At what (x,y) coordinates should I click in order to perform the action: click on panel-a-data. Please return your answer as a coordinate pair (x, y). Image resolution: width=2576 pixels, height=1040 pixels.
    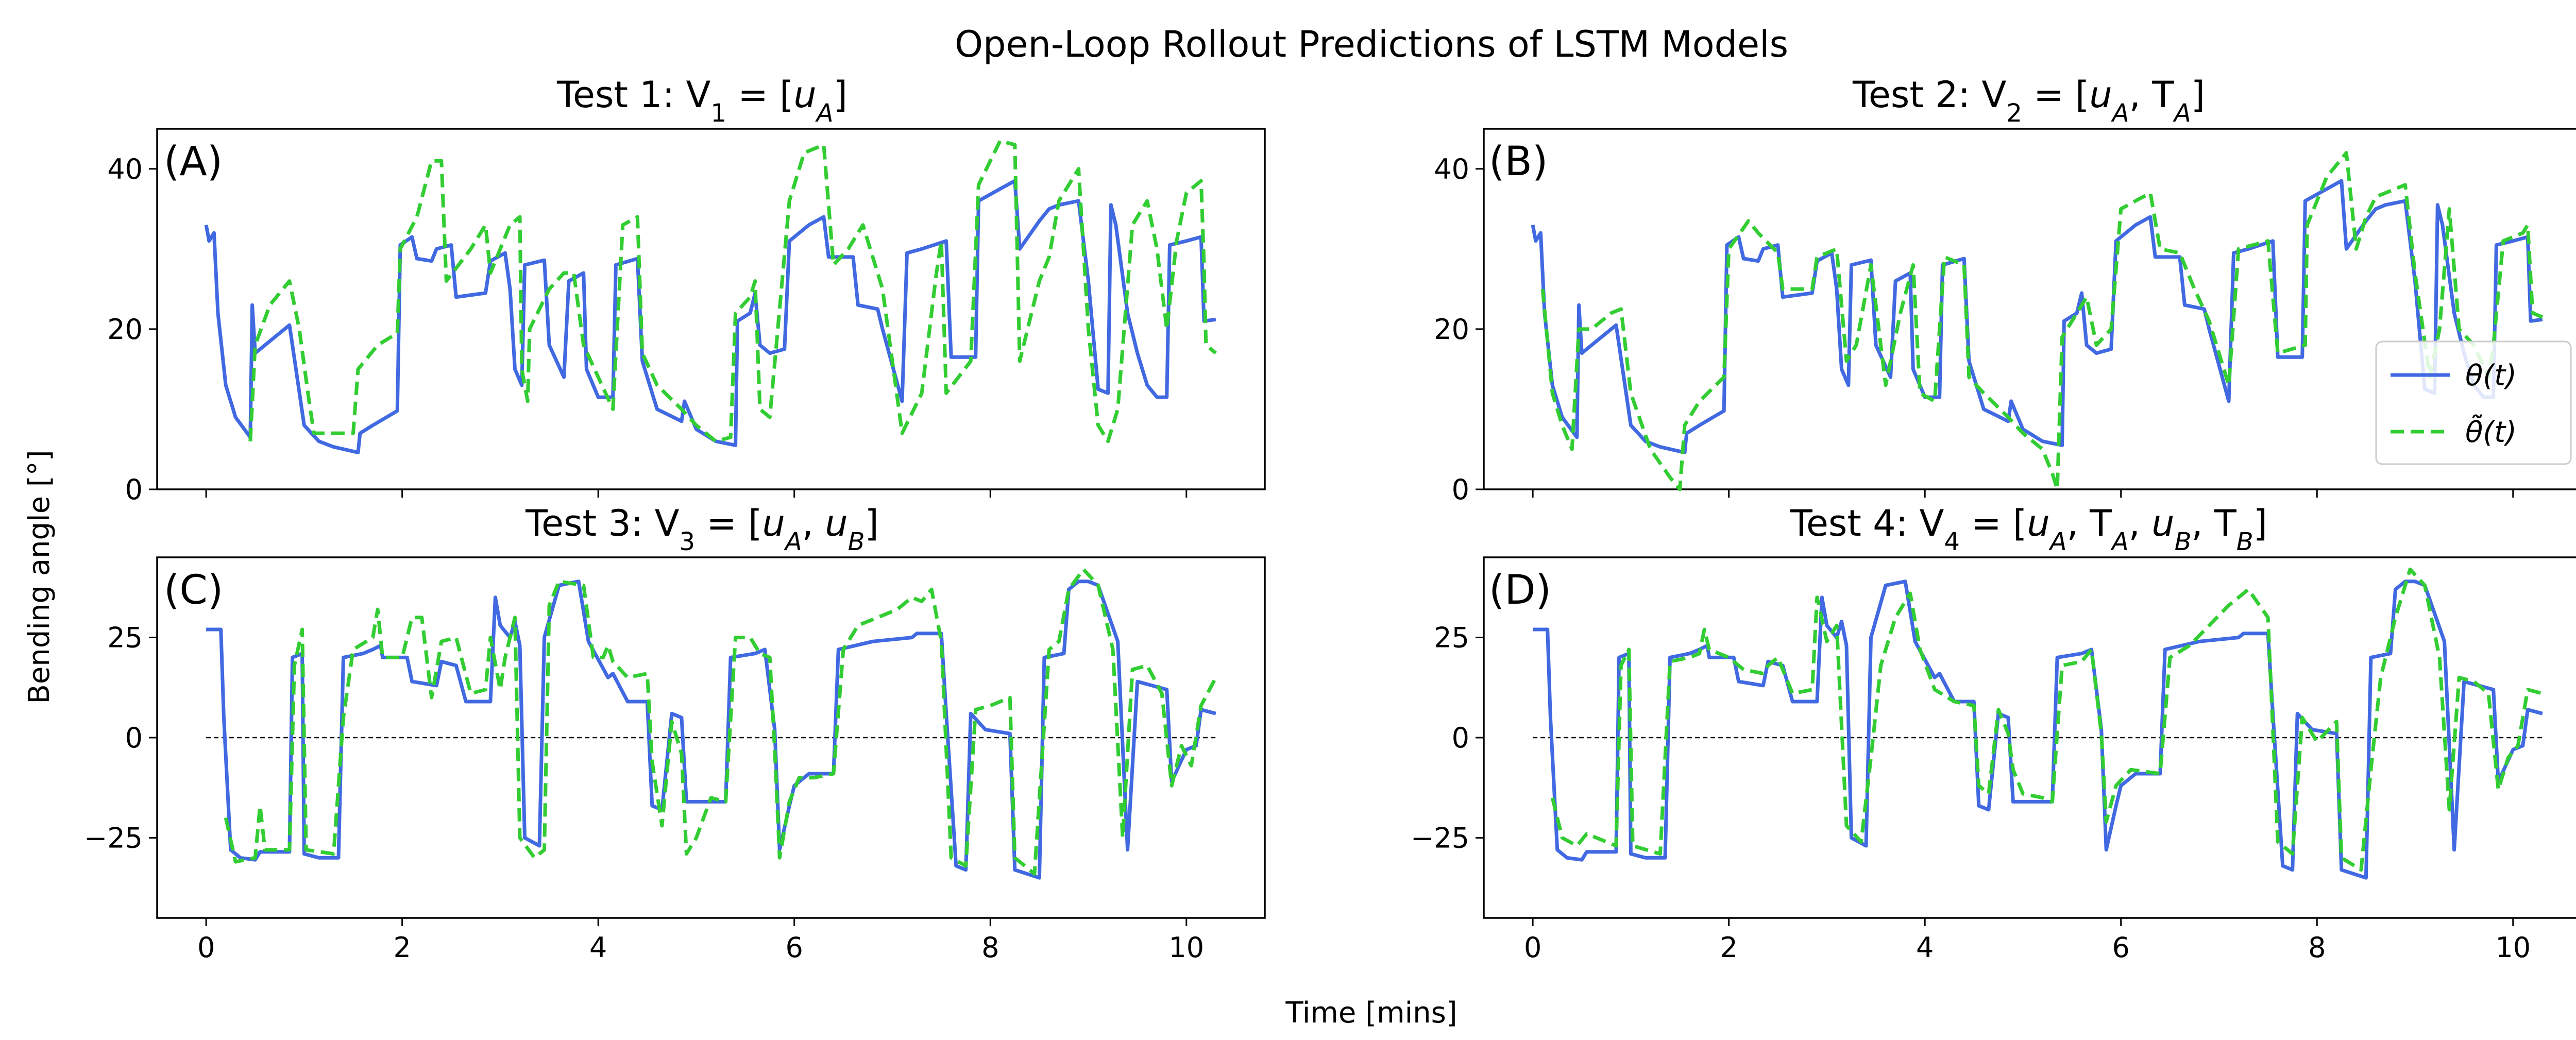
    Looking at the image, I should click on (710, 296).